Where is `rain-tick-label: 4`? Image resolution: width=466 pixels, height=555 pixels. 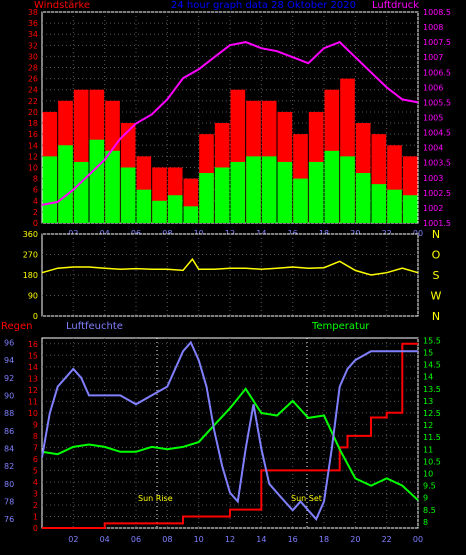
rain-tick-label: 4 is located at coordinates (35, 482).